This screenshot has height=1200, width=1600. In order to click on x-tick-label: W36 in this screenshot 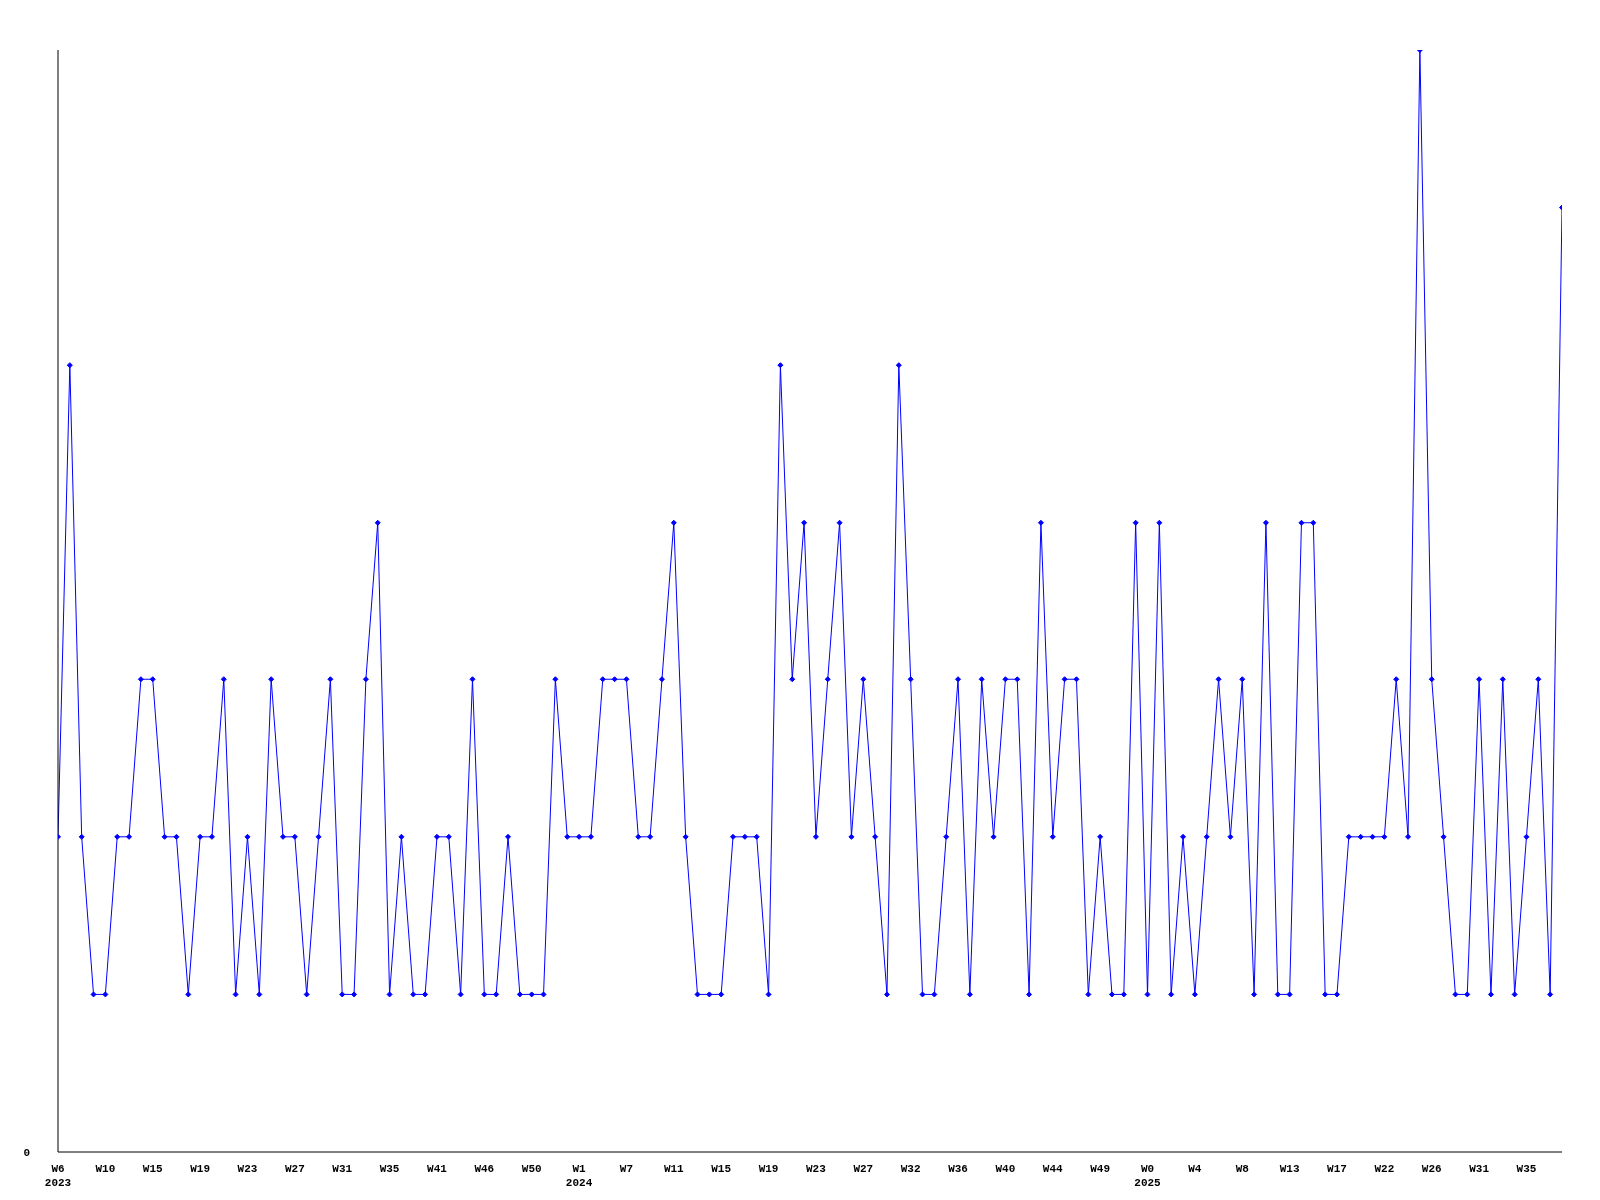, I will do `click(958, 1169)`.